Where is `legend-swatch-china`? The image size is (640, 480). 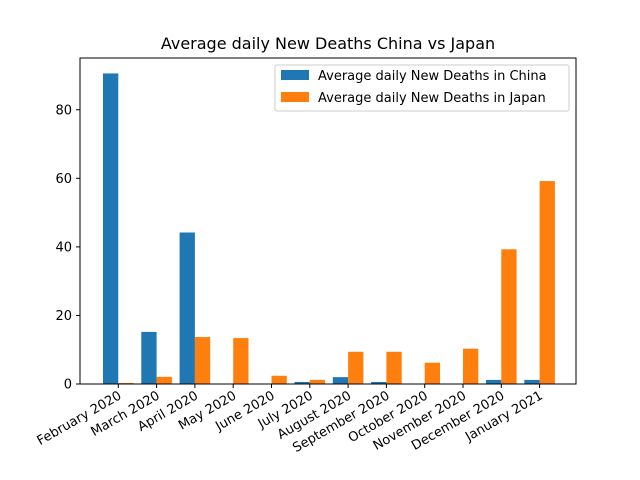
legend-swatch-china is located at coordinates (295, 75).